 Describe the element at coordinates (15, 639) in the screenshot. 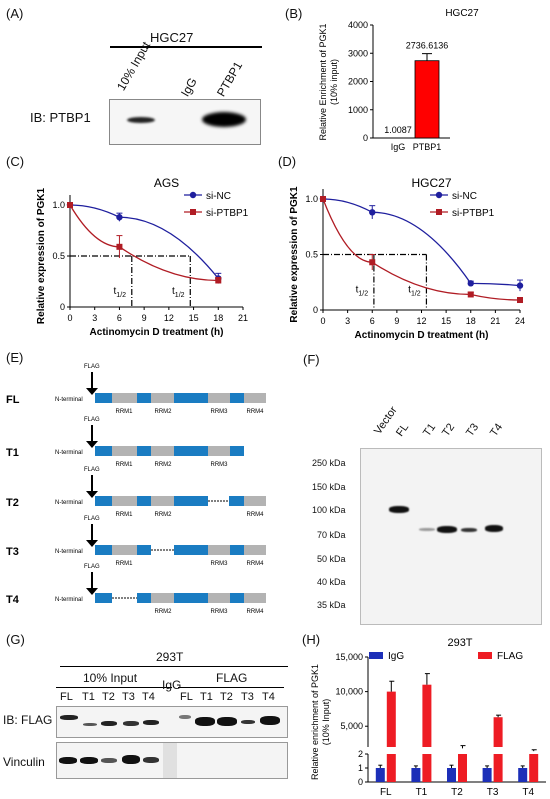

I see `panel-letter-g: (G)` at that location.